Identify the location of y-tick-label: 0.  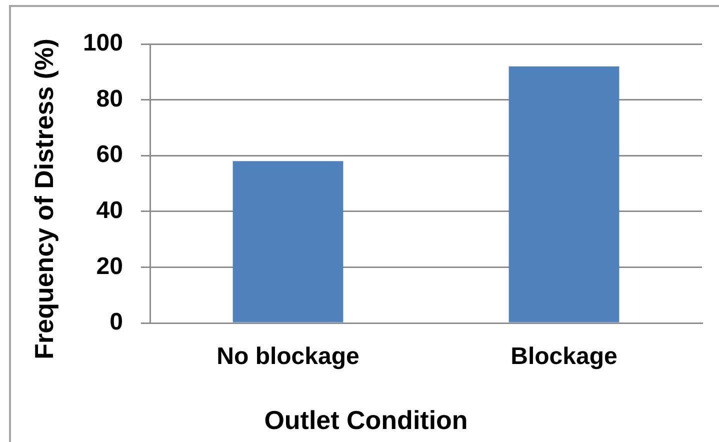
(116, 322).